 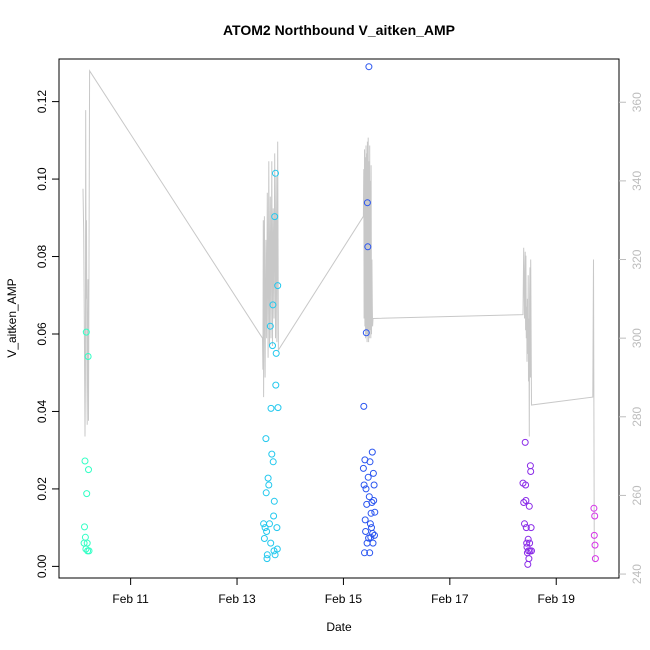 What do you see at coordinates (237, 599) in the screenshot?
I see `x-tick-label: Feb 13` at bounding box center [237, 599].